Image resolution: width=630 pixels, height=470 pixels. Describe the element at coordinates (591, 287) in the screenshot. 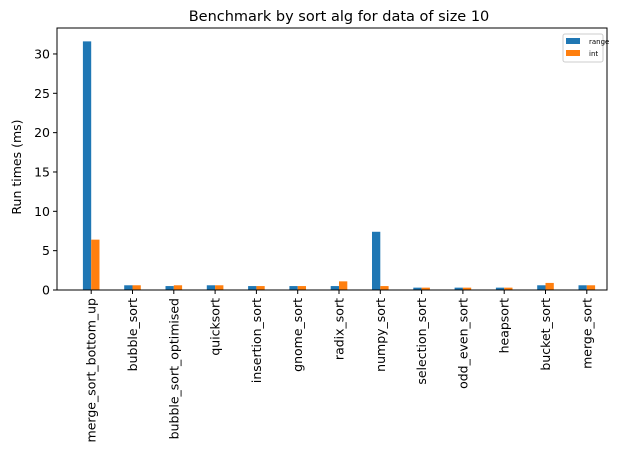

I see `bar-int-merge_sort` at that location.